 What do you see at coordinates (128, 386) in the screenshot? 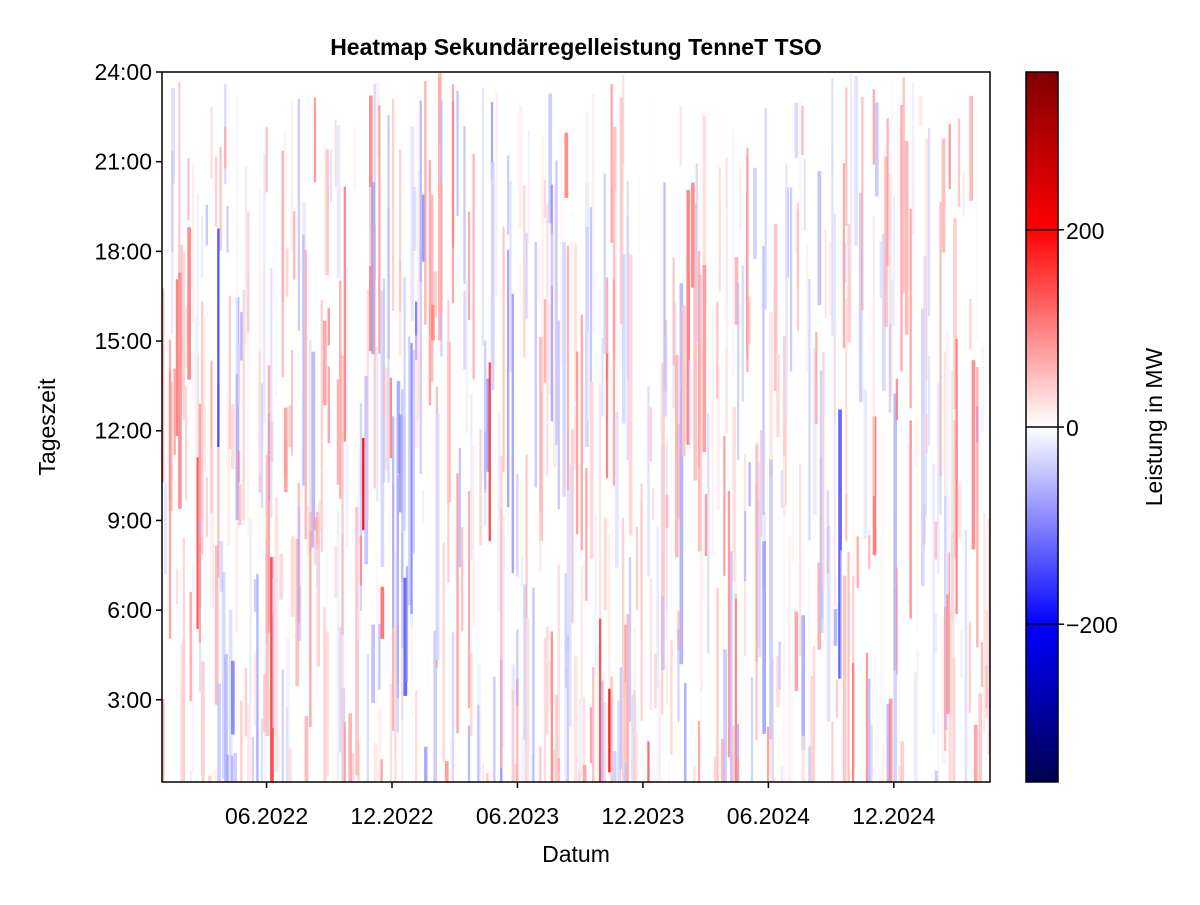
I see `y-axis: 3:00 6:00 9:00 12:00 15:00 18:00 21:00 24:00` at bounding box center [128, 386].